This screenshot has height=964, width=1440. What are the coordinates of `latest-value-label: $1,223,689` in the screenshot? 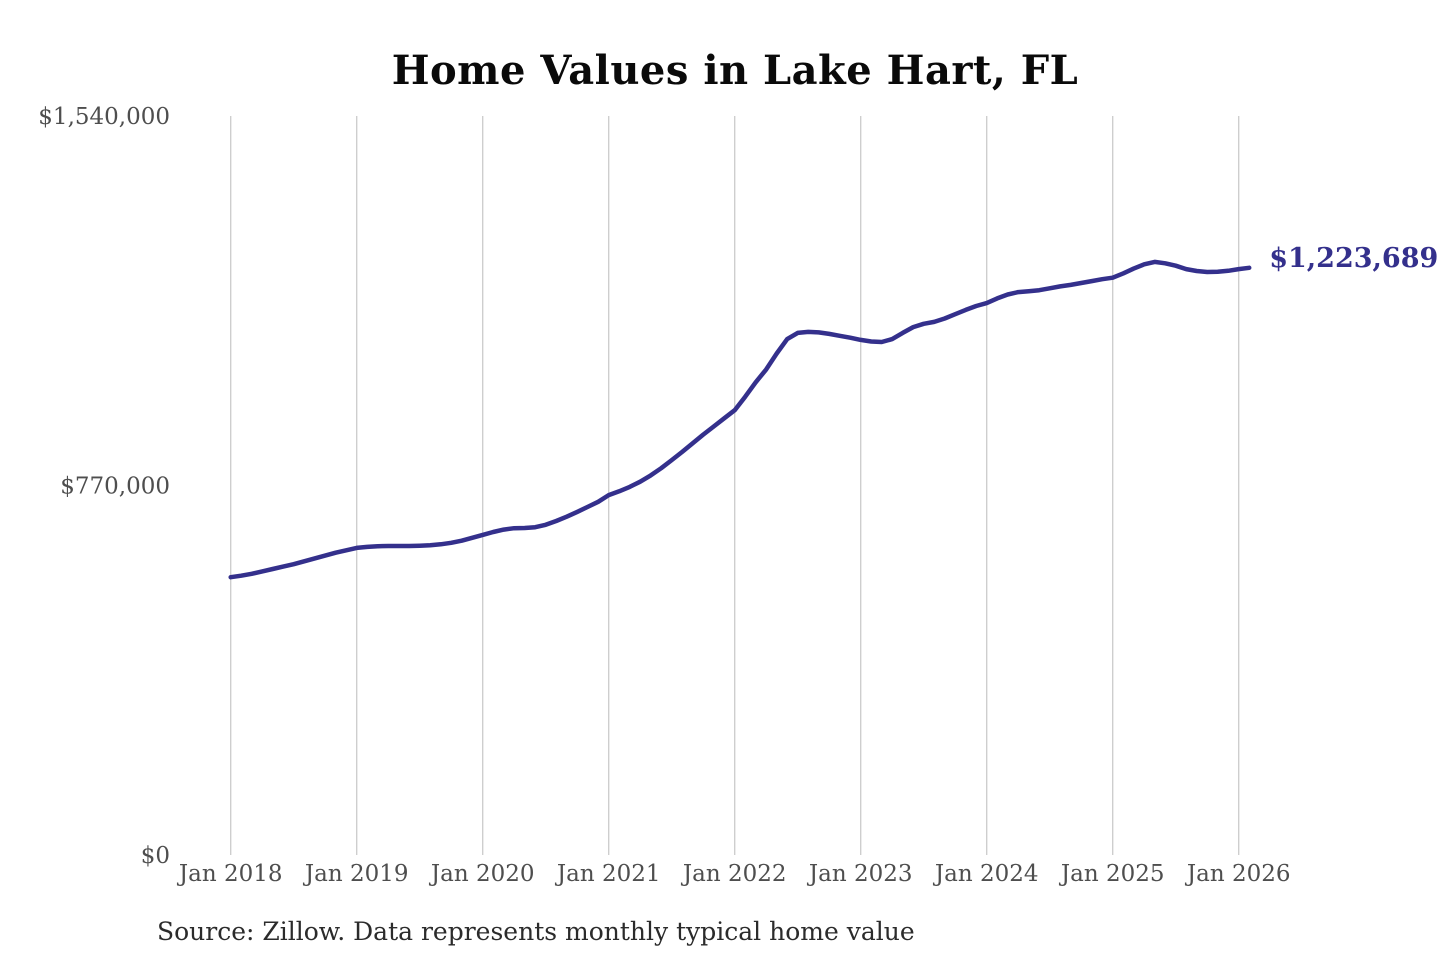 It's located at (1353, 258).